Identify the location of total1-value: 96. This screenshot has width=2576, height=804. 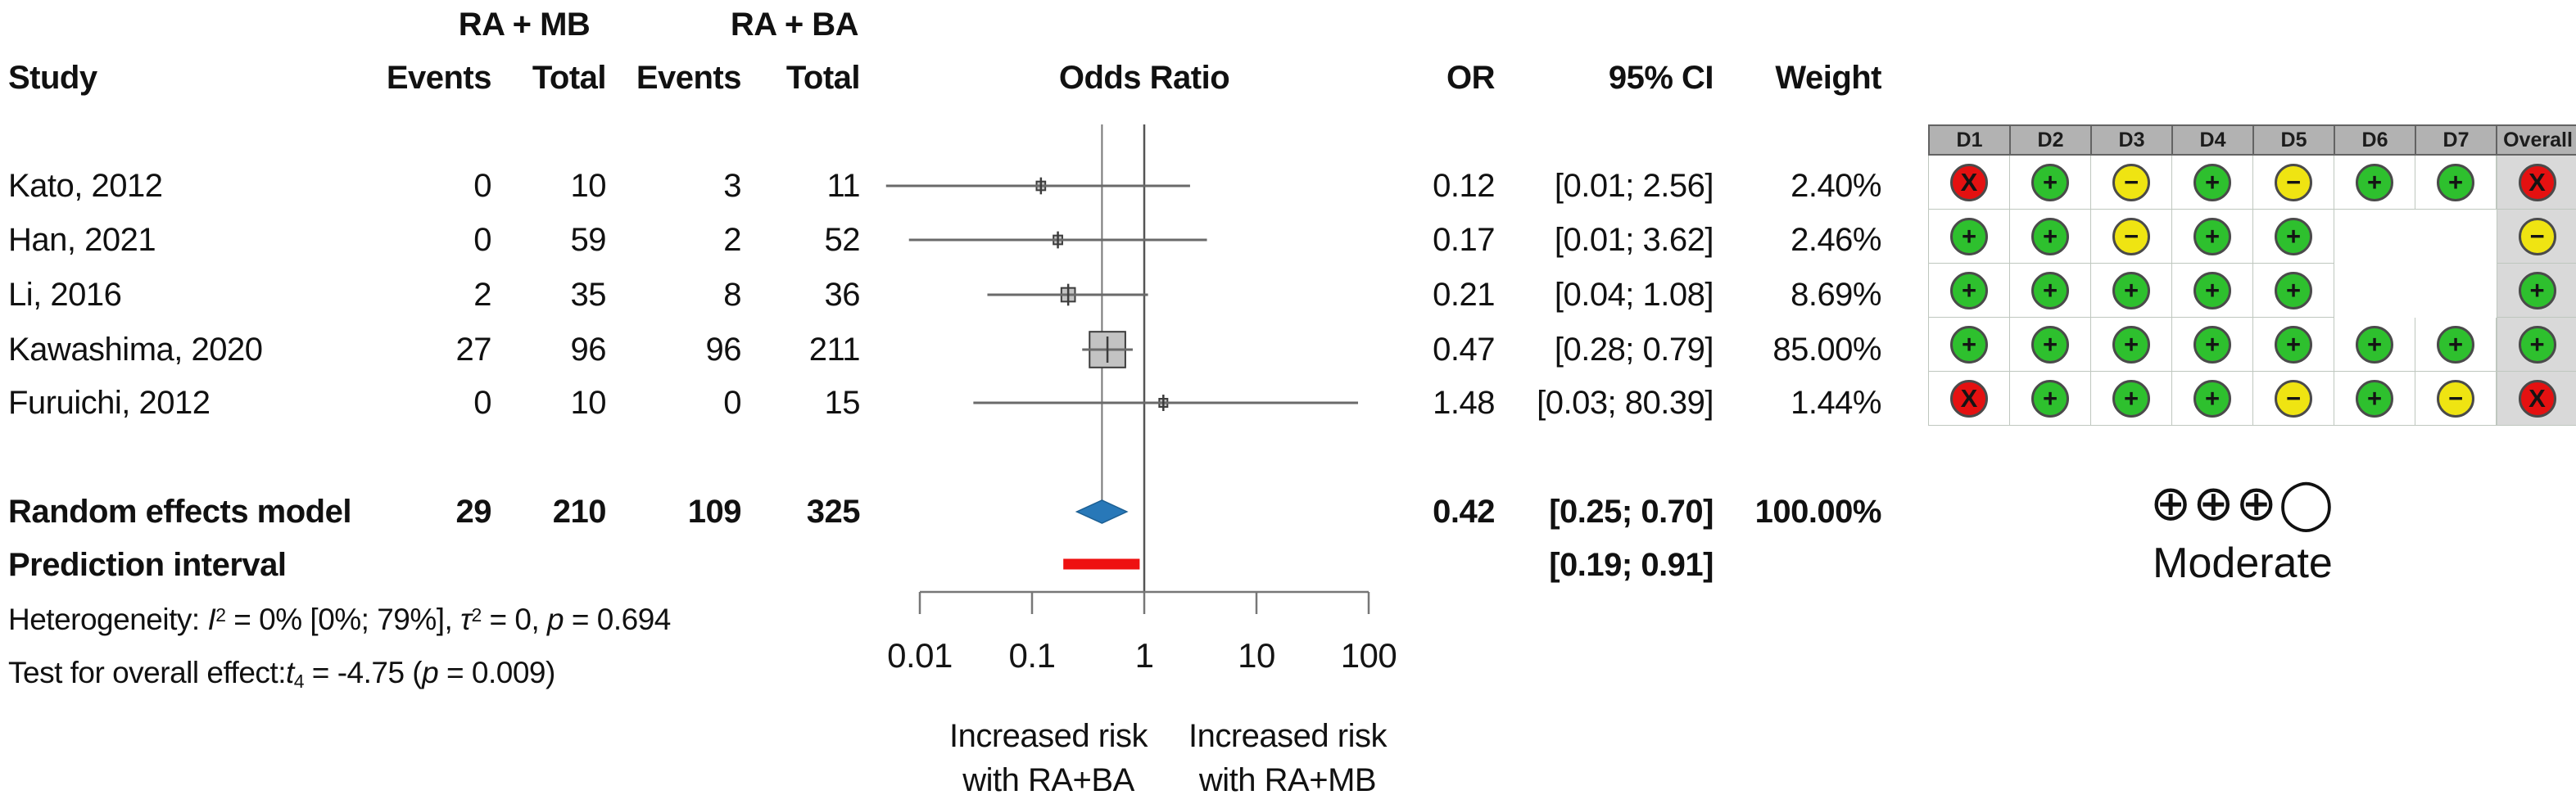
(588, 350).